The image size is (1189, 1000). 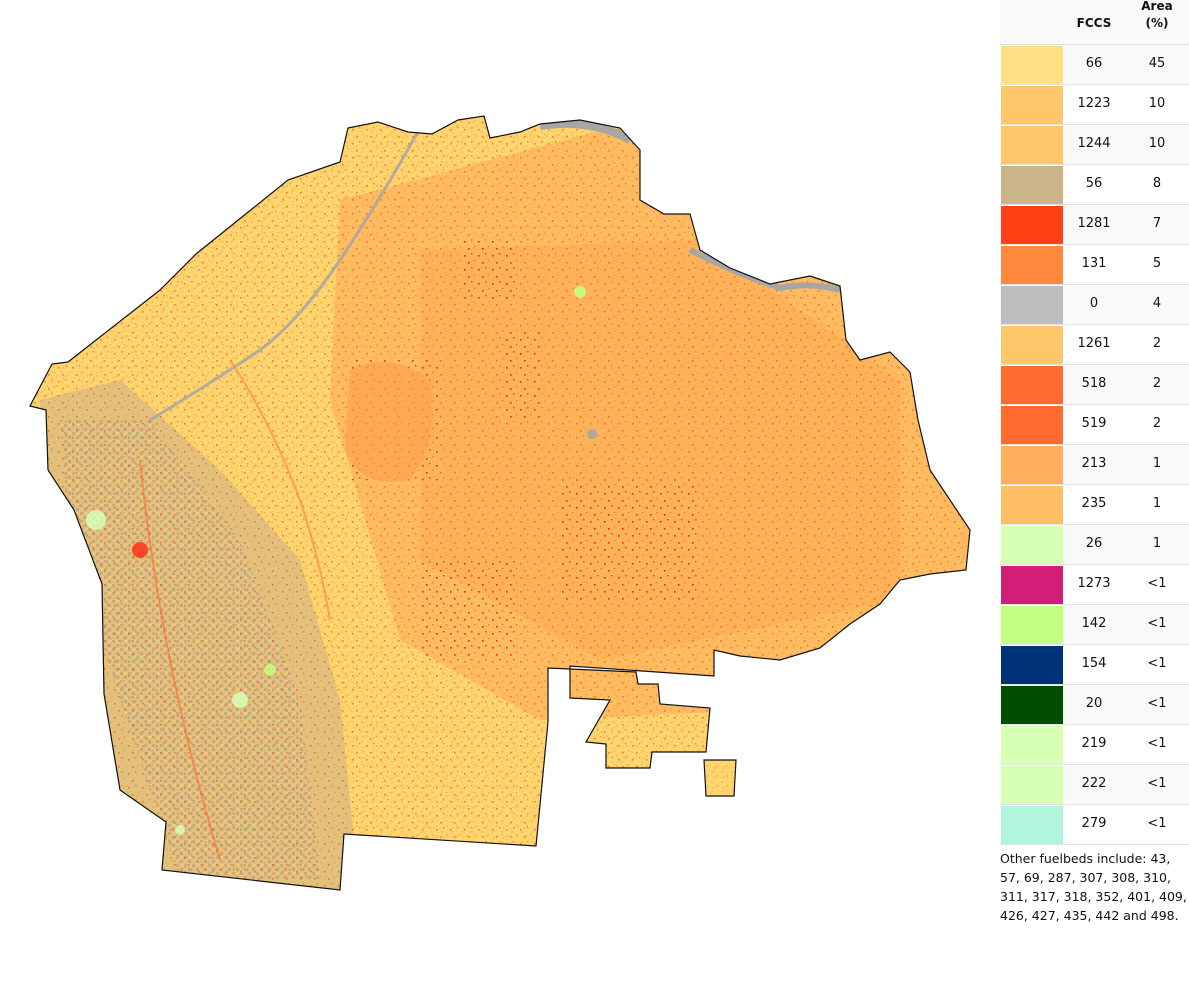 I want to click on legend-fccs-value: 0, so click(x=1094, y=303).